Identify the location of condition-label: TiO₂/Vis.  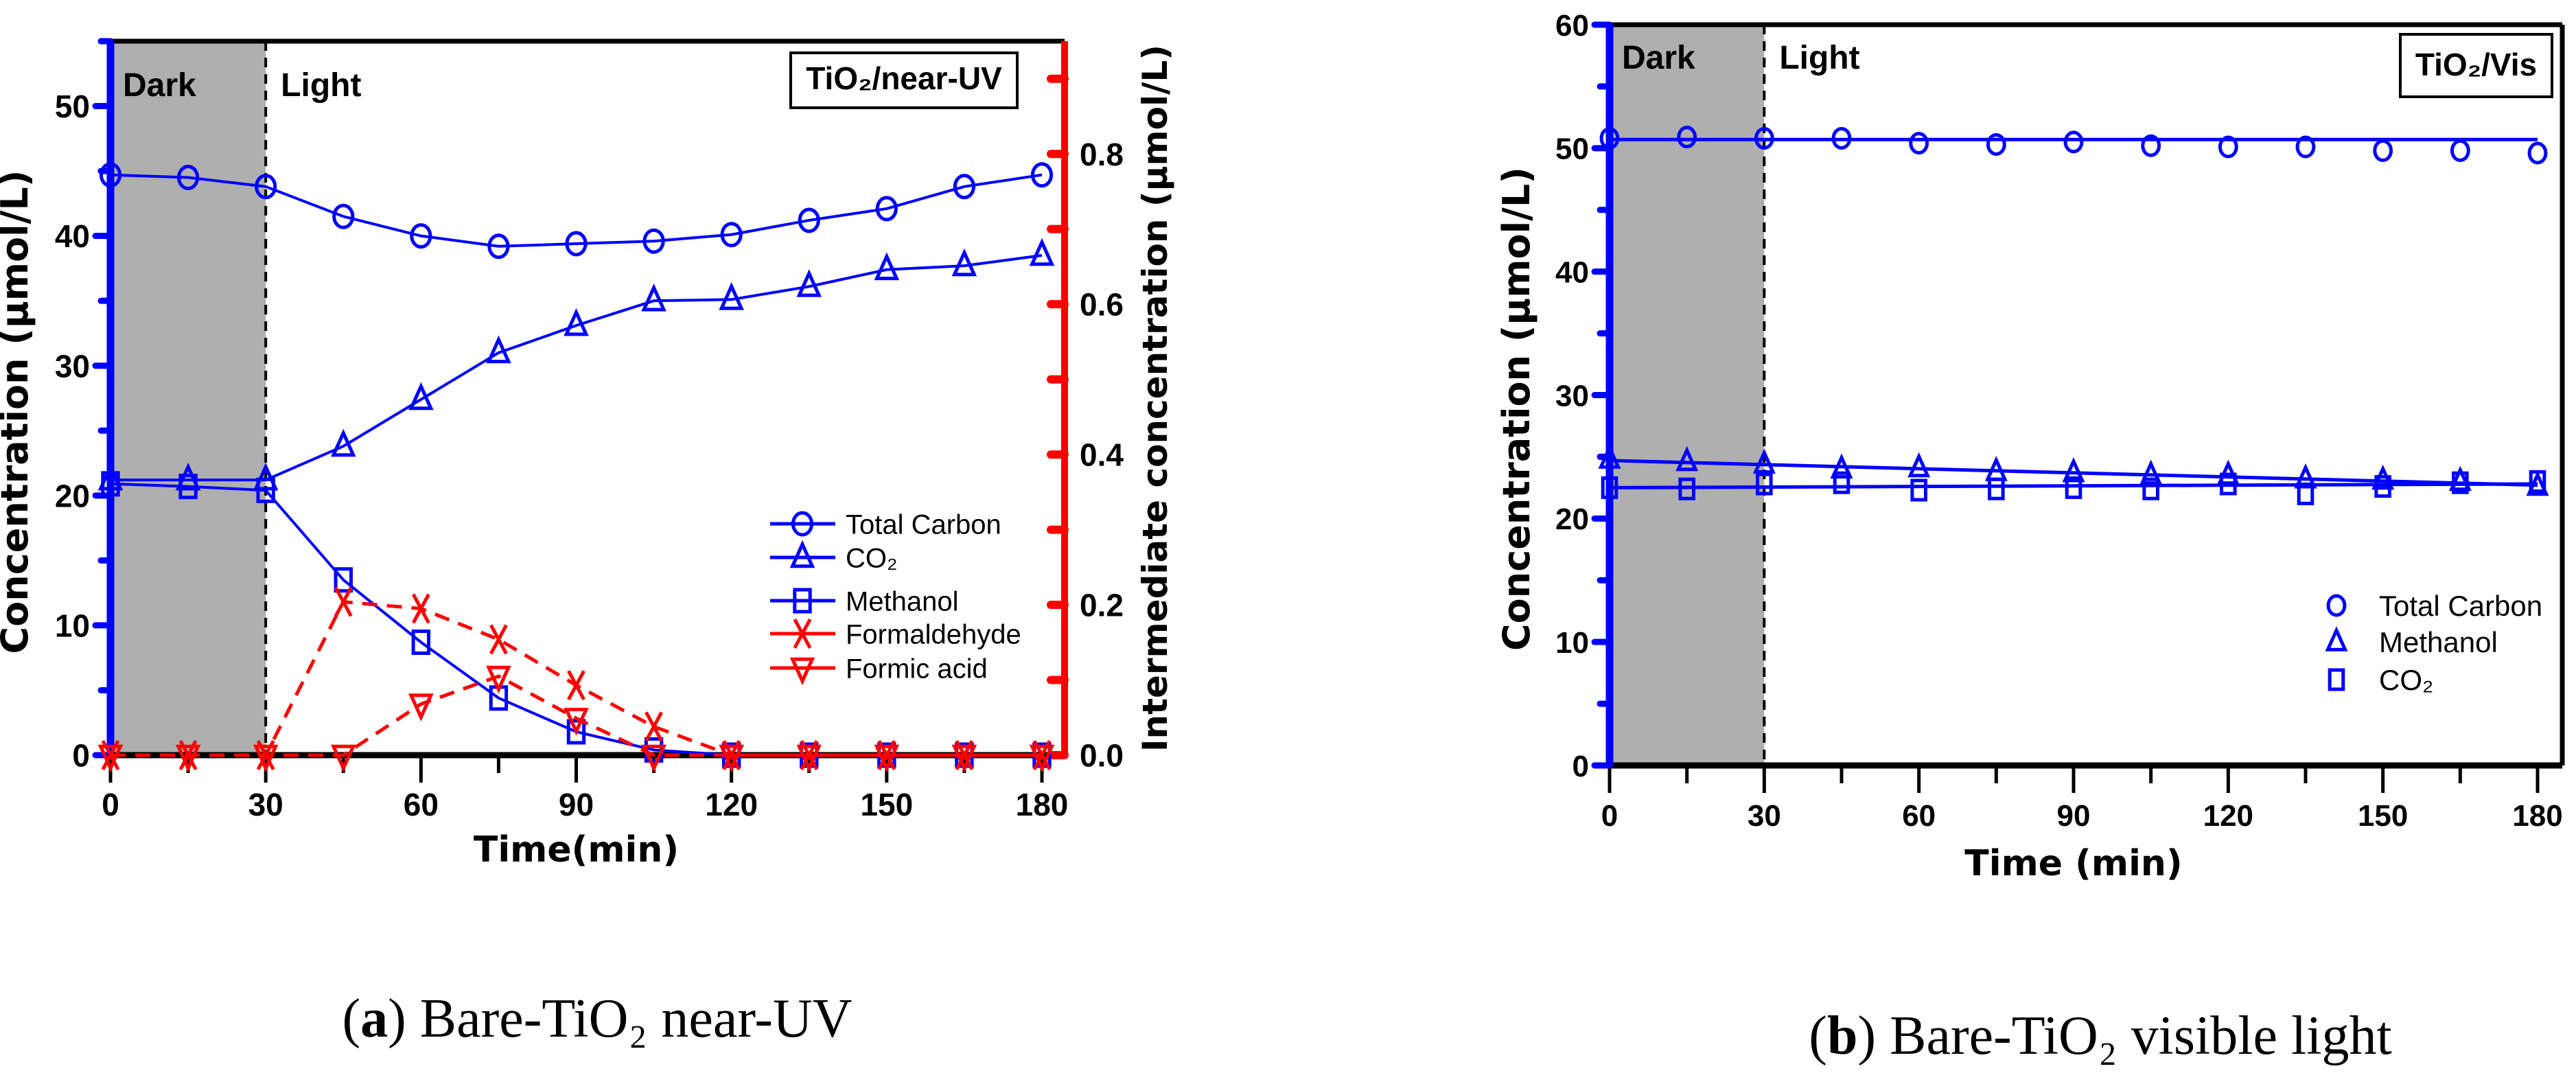
(2476, 64).